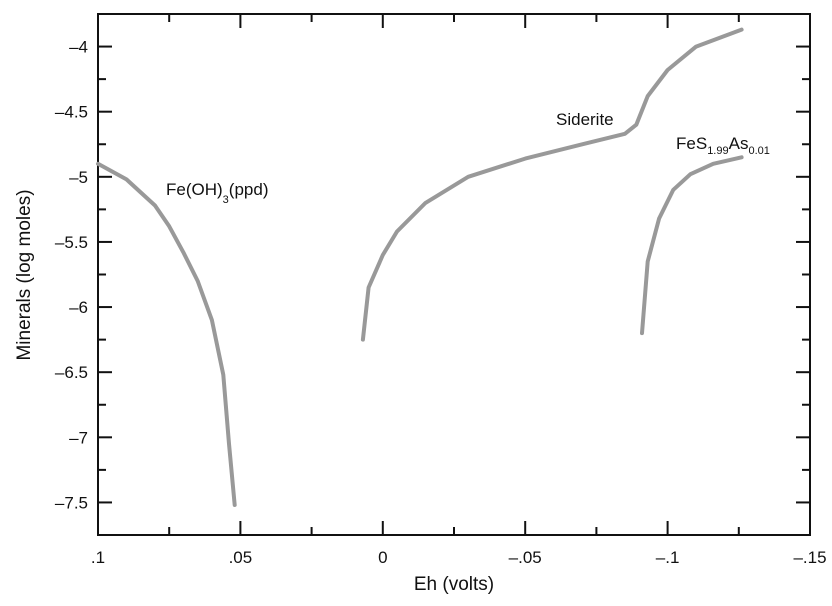 This screenshot has width=832, height=606. I want to click on series-line-feoh3, so click(166, 334).